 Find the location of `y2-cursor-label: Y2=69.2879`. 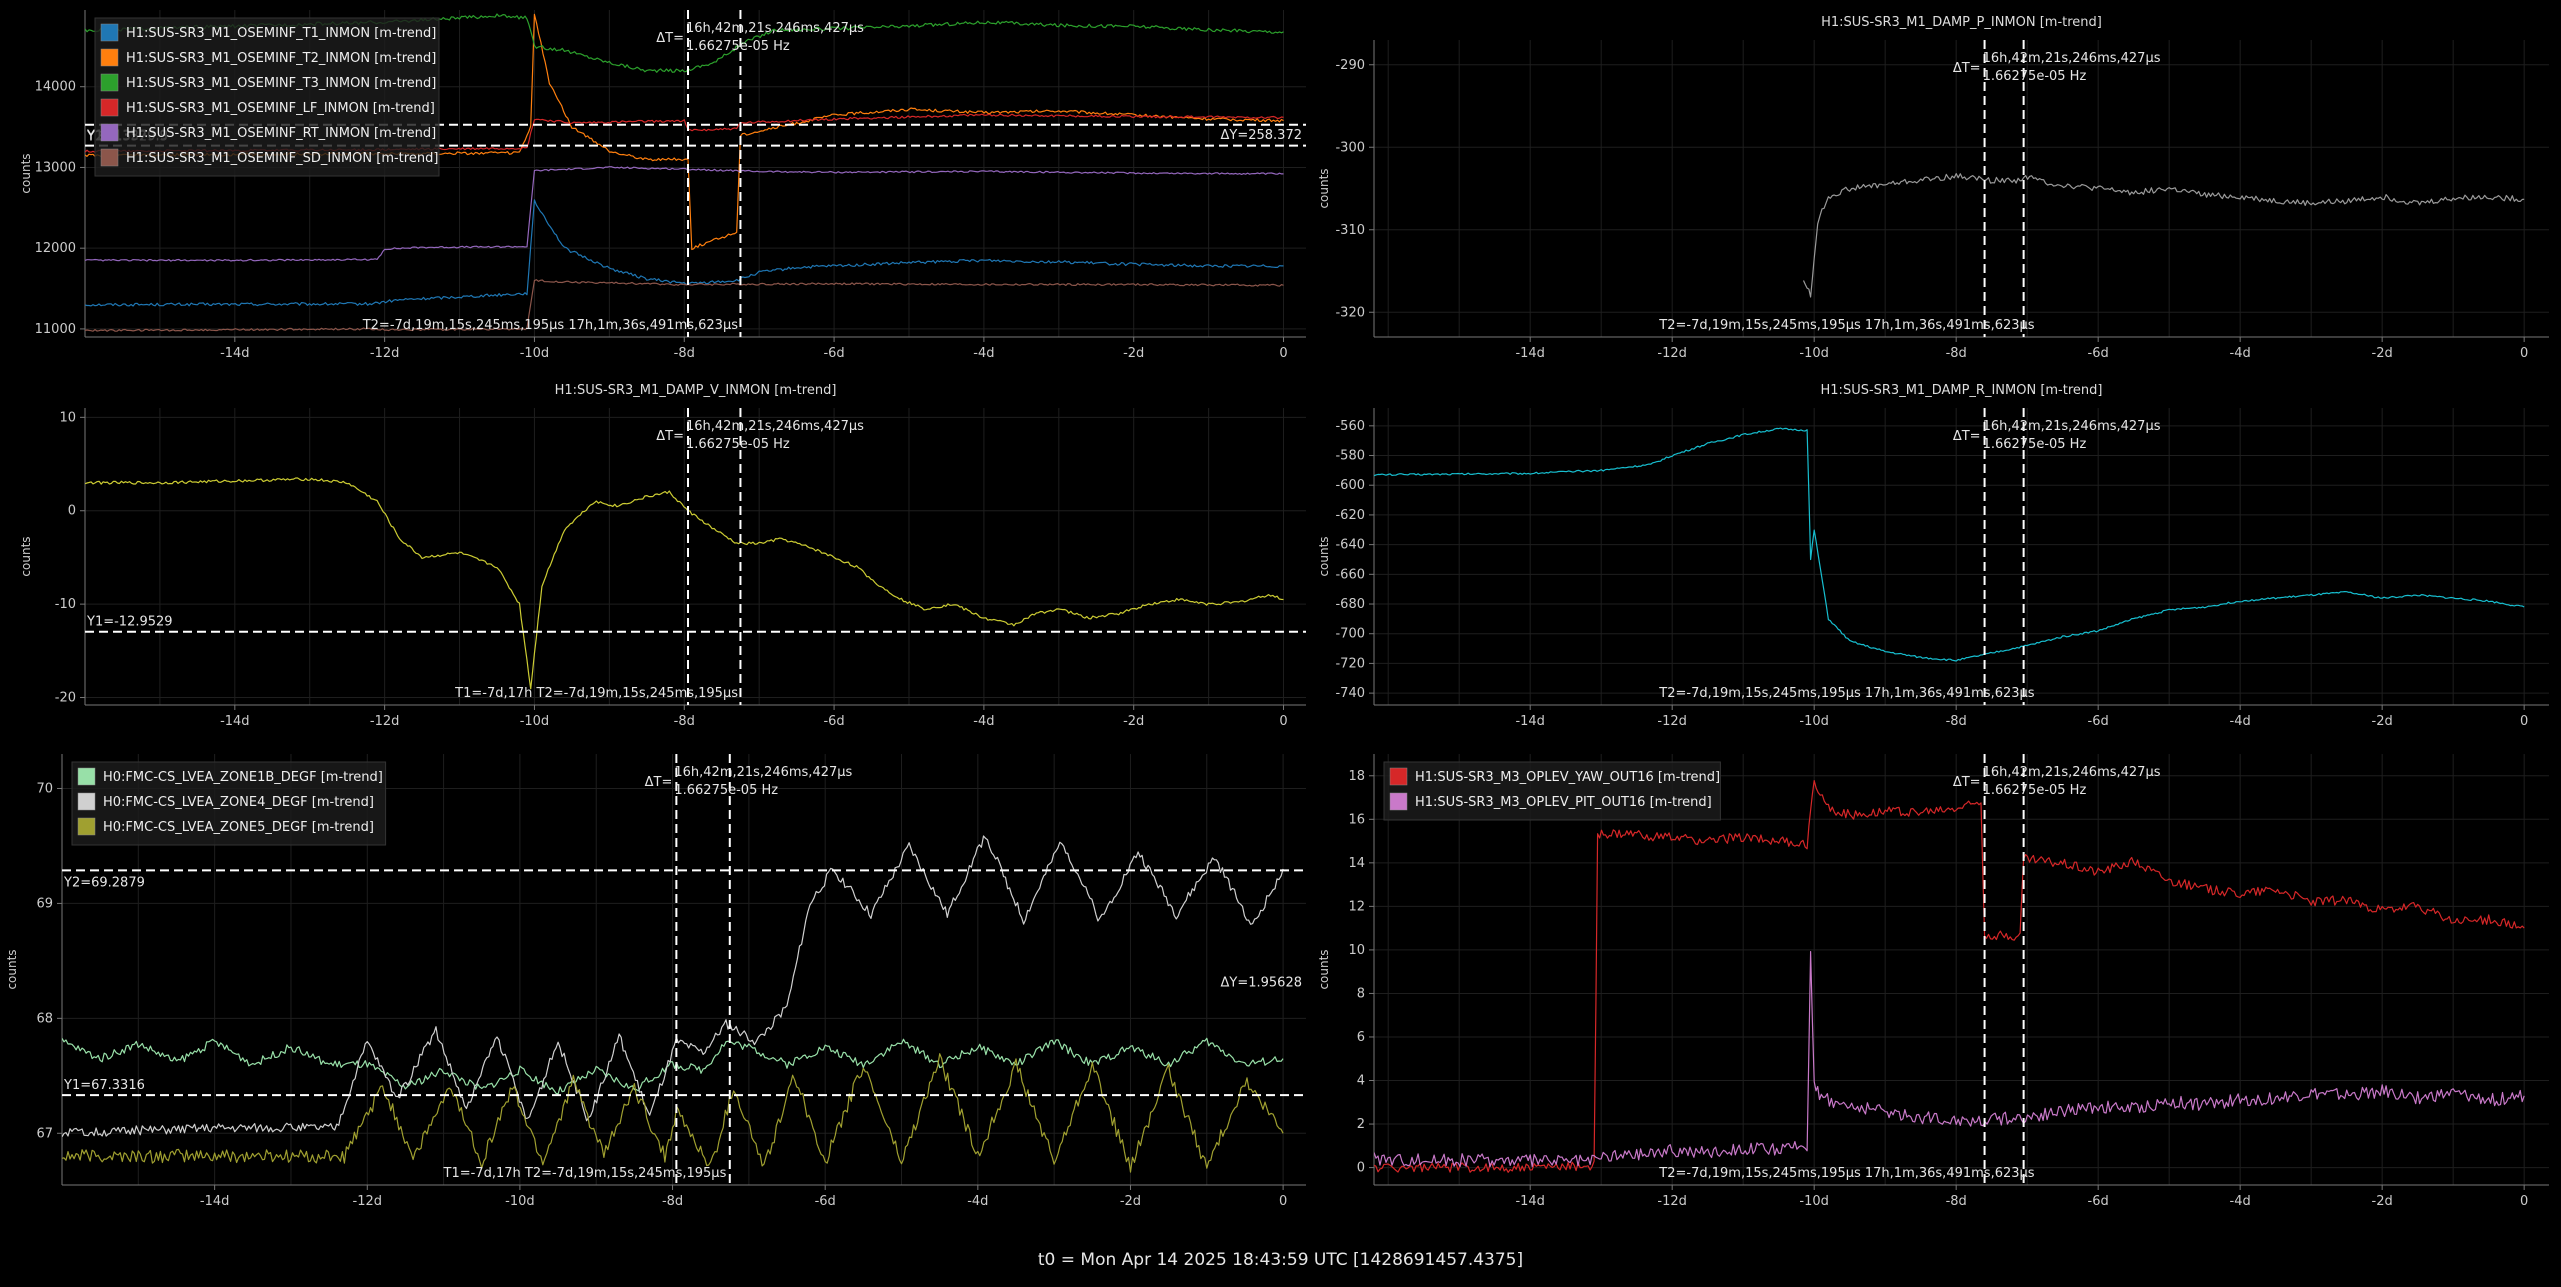

y2-cursor-label: Y2=69.2879 is located at coordinates (104, 882).